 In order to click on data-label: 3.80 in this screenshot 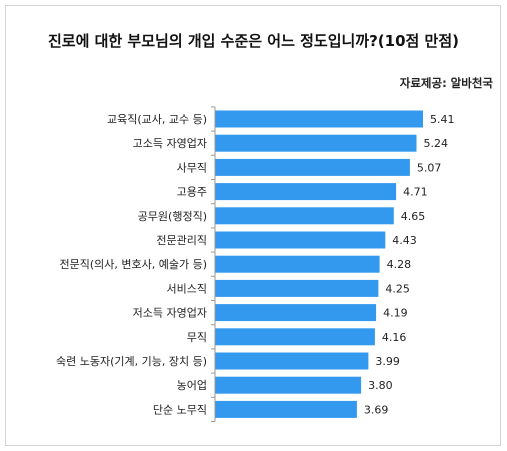, I will do `click(380, 385)`.